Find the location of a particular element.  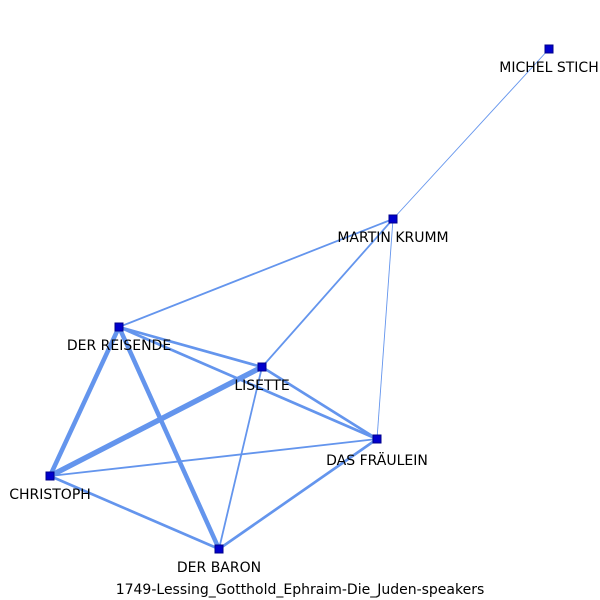

edge-lisette-christoph is located at coordinates (156, 421).